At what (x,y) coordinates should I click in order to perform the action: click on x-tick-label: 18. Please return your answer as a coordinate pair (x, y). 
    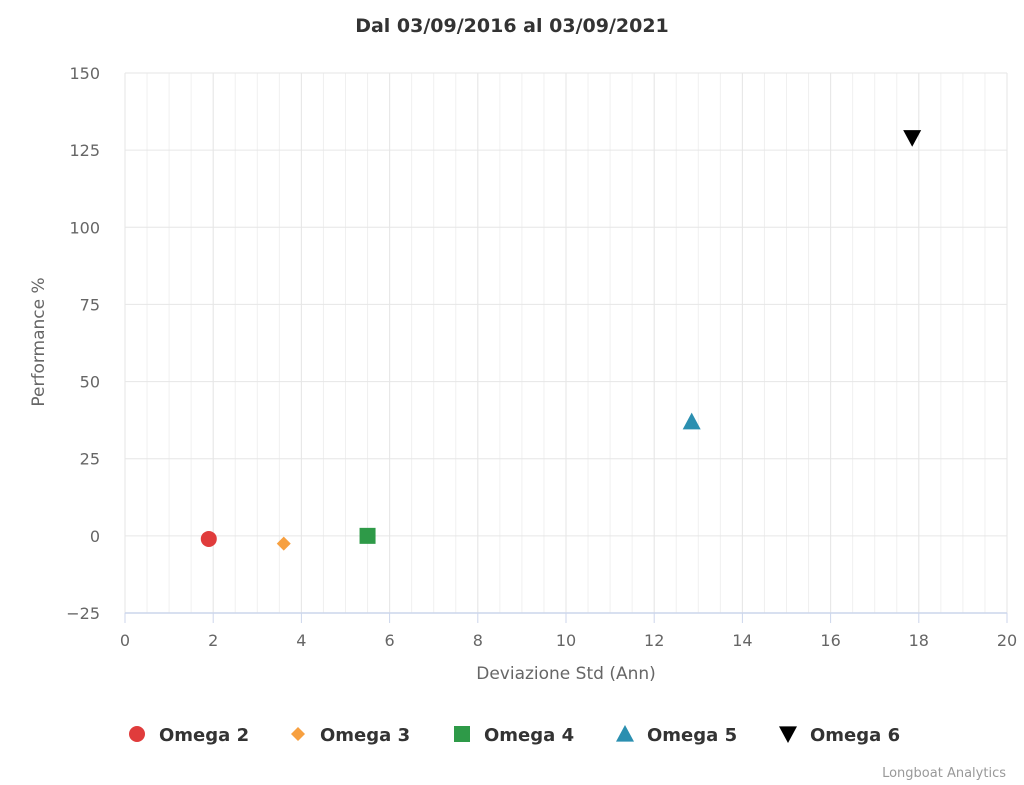
    Looking at the image, I should click on (919, 640).